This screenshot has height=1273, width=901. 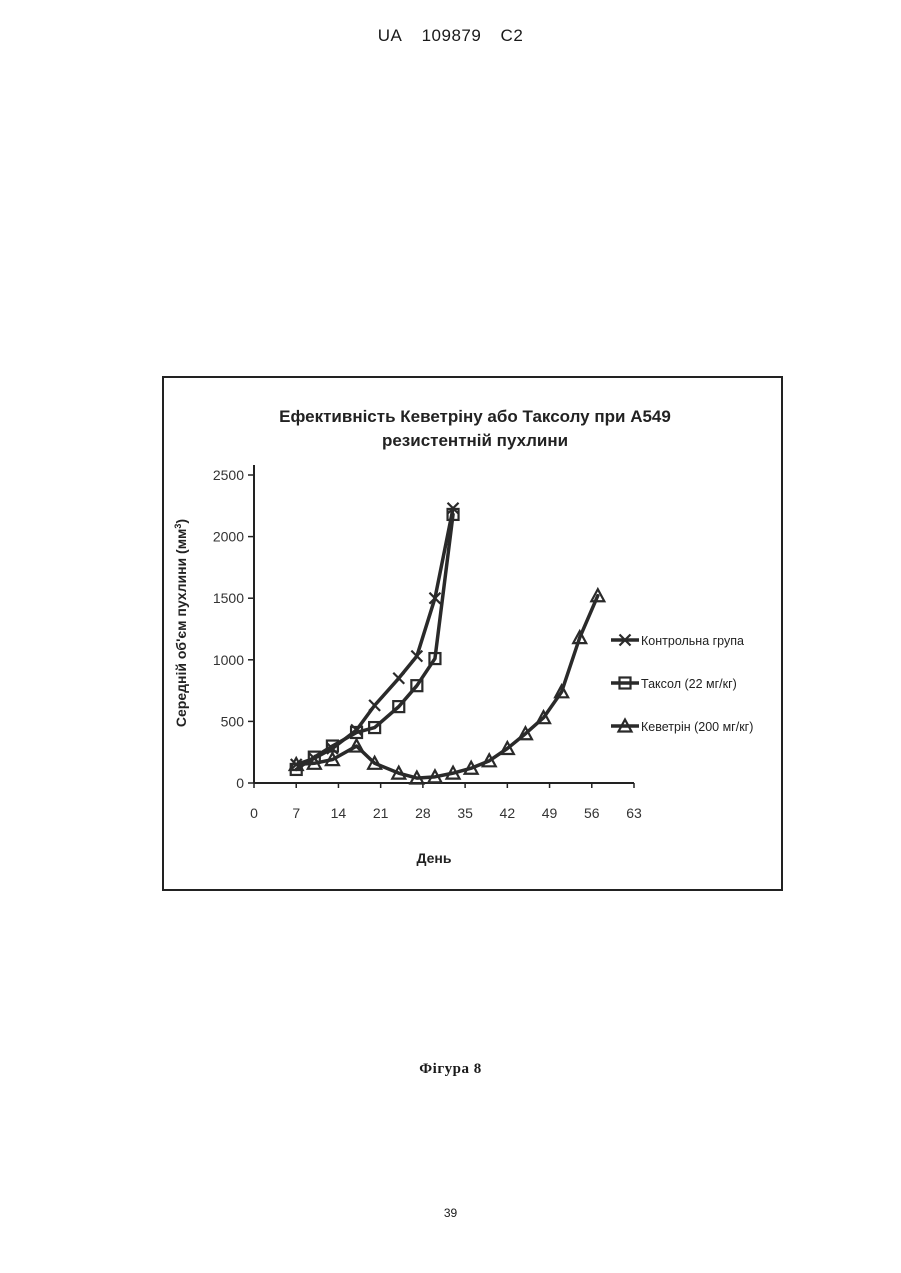 I want to click on patent-number: 109879, so click(x=452, y=35).